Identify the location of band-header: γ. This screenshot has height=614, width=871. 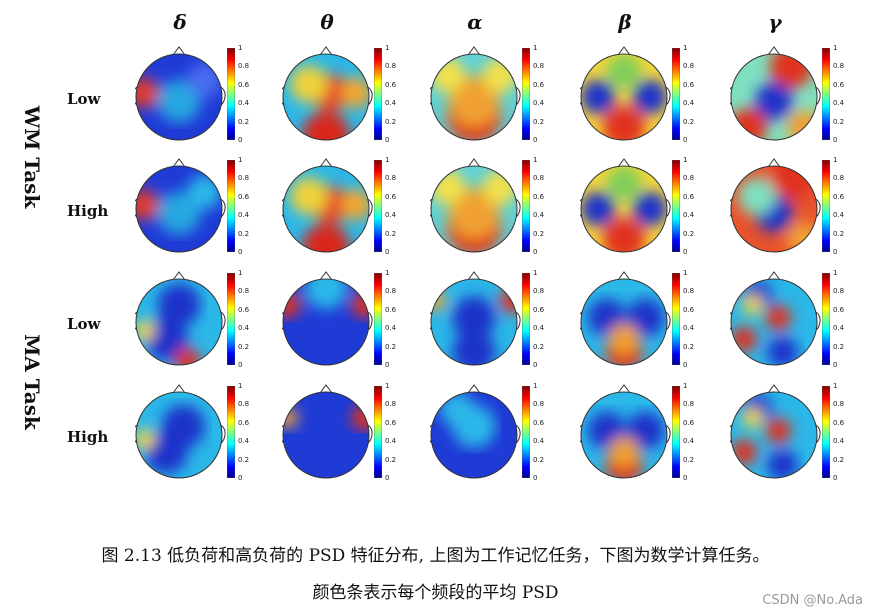
(775, 22).